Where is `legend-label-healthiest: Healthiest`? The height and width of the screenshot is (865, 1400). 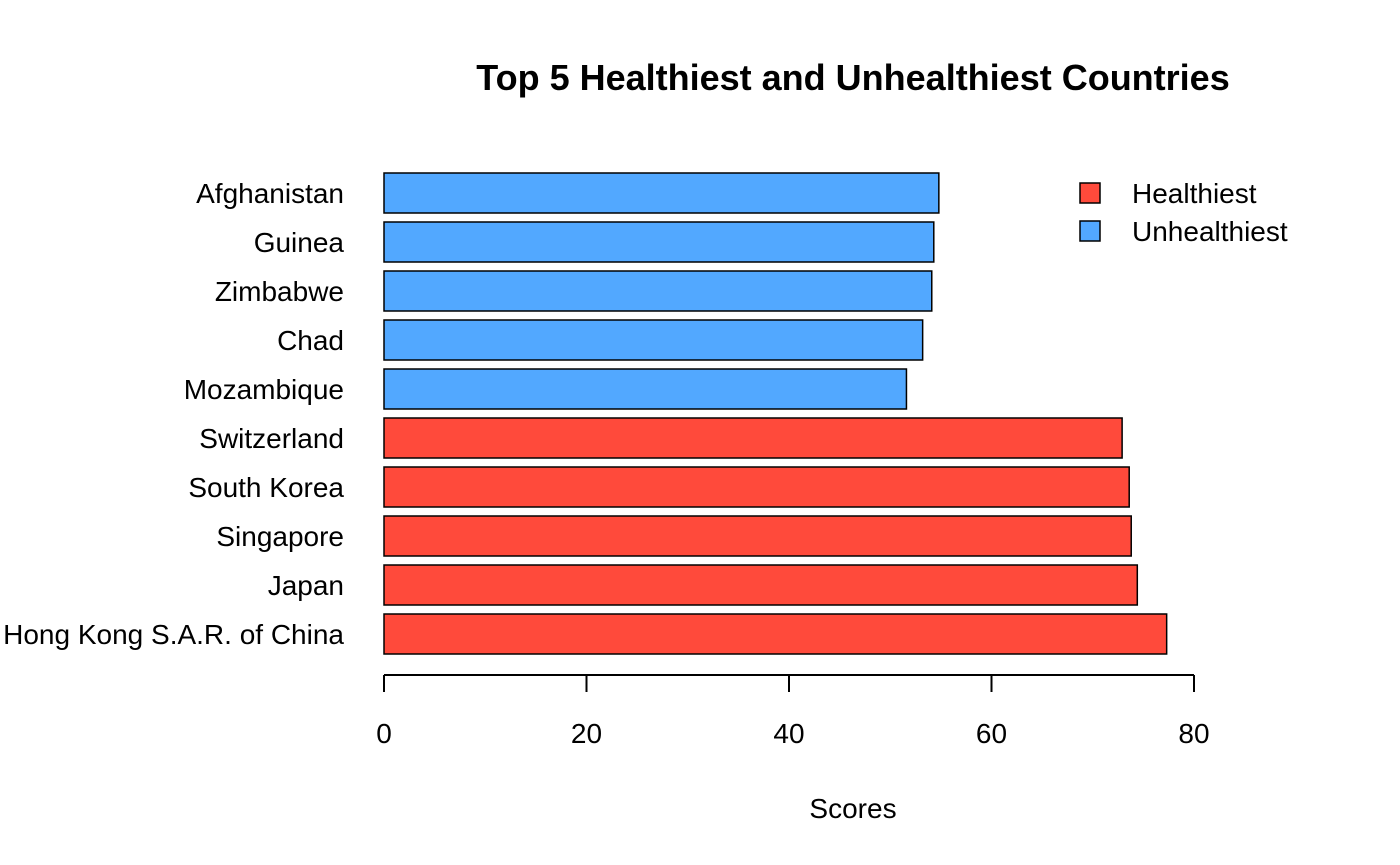 legend-label-healthiest: Healthiest is located at coordinates (1194, 193).